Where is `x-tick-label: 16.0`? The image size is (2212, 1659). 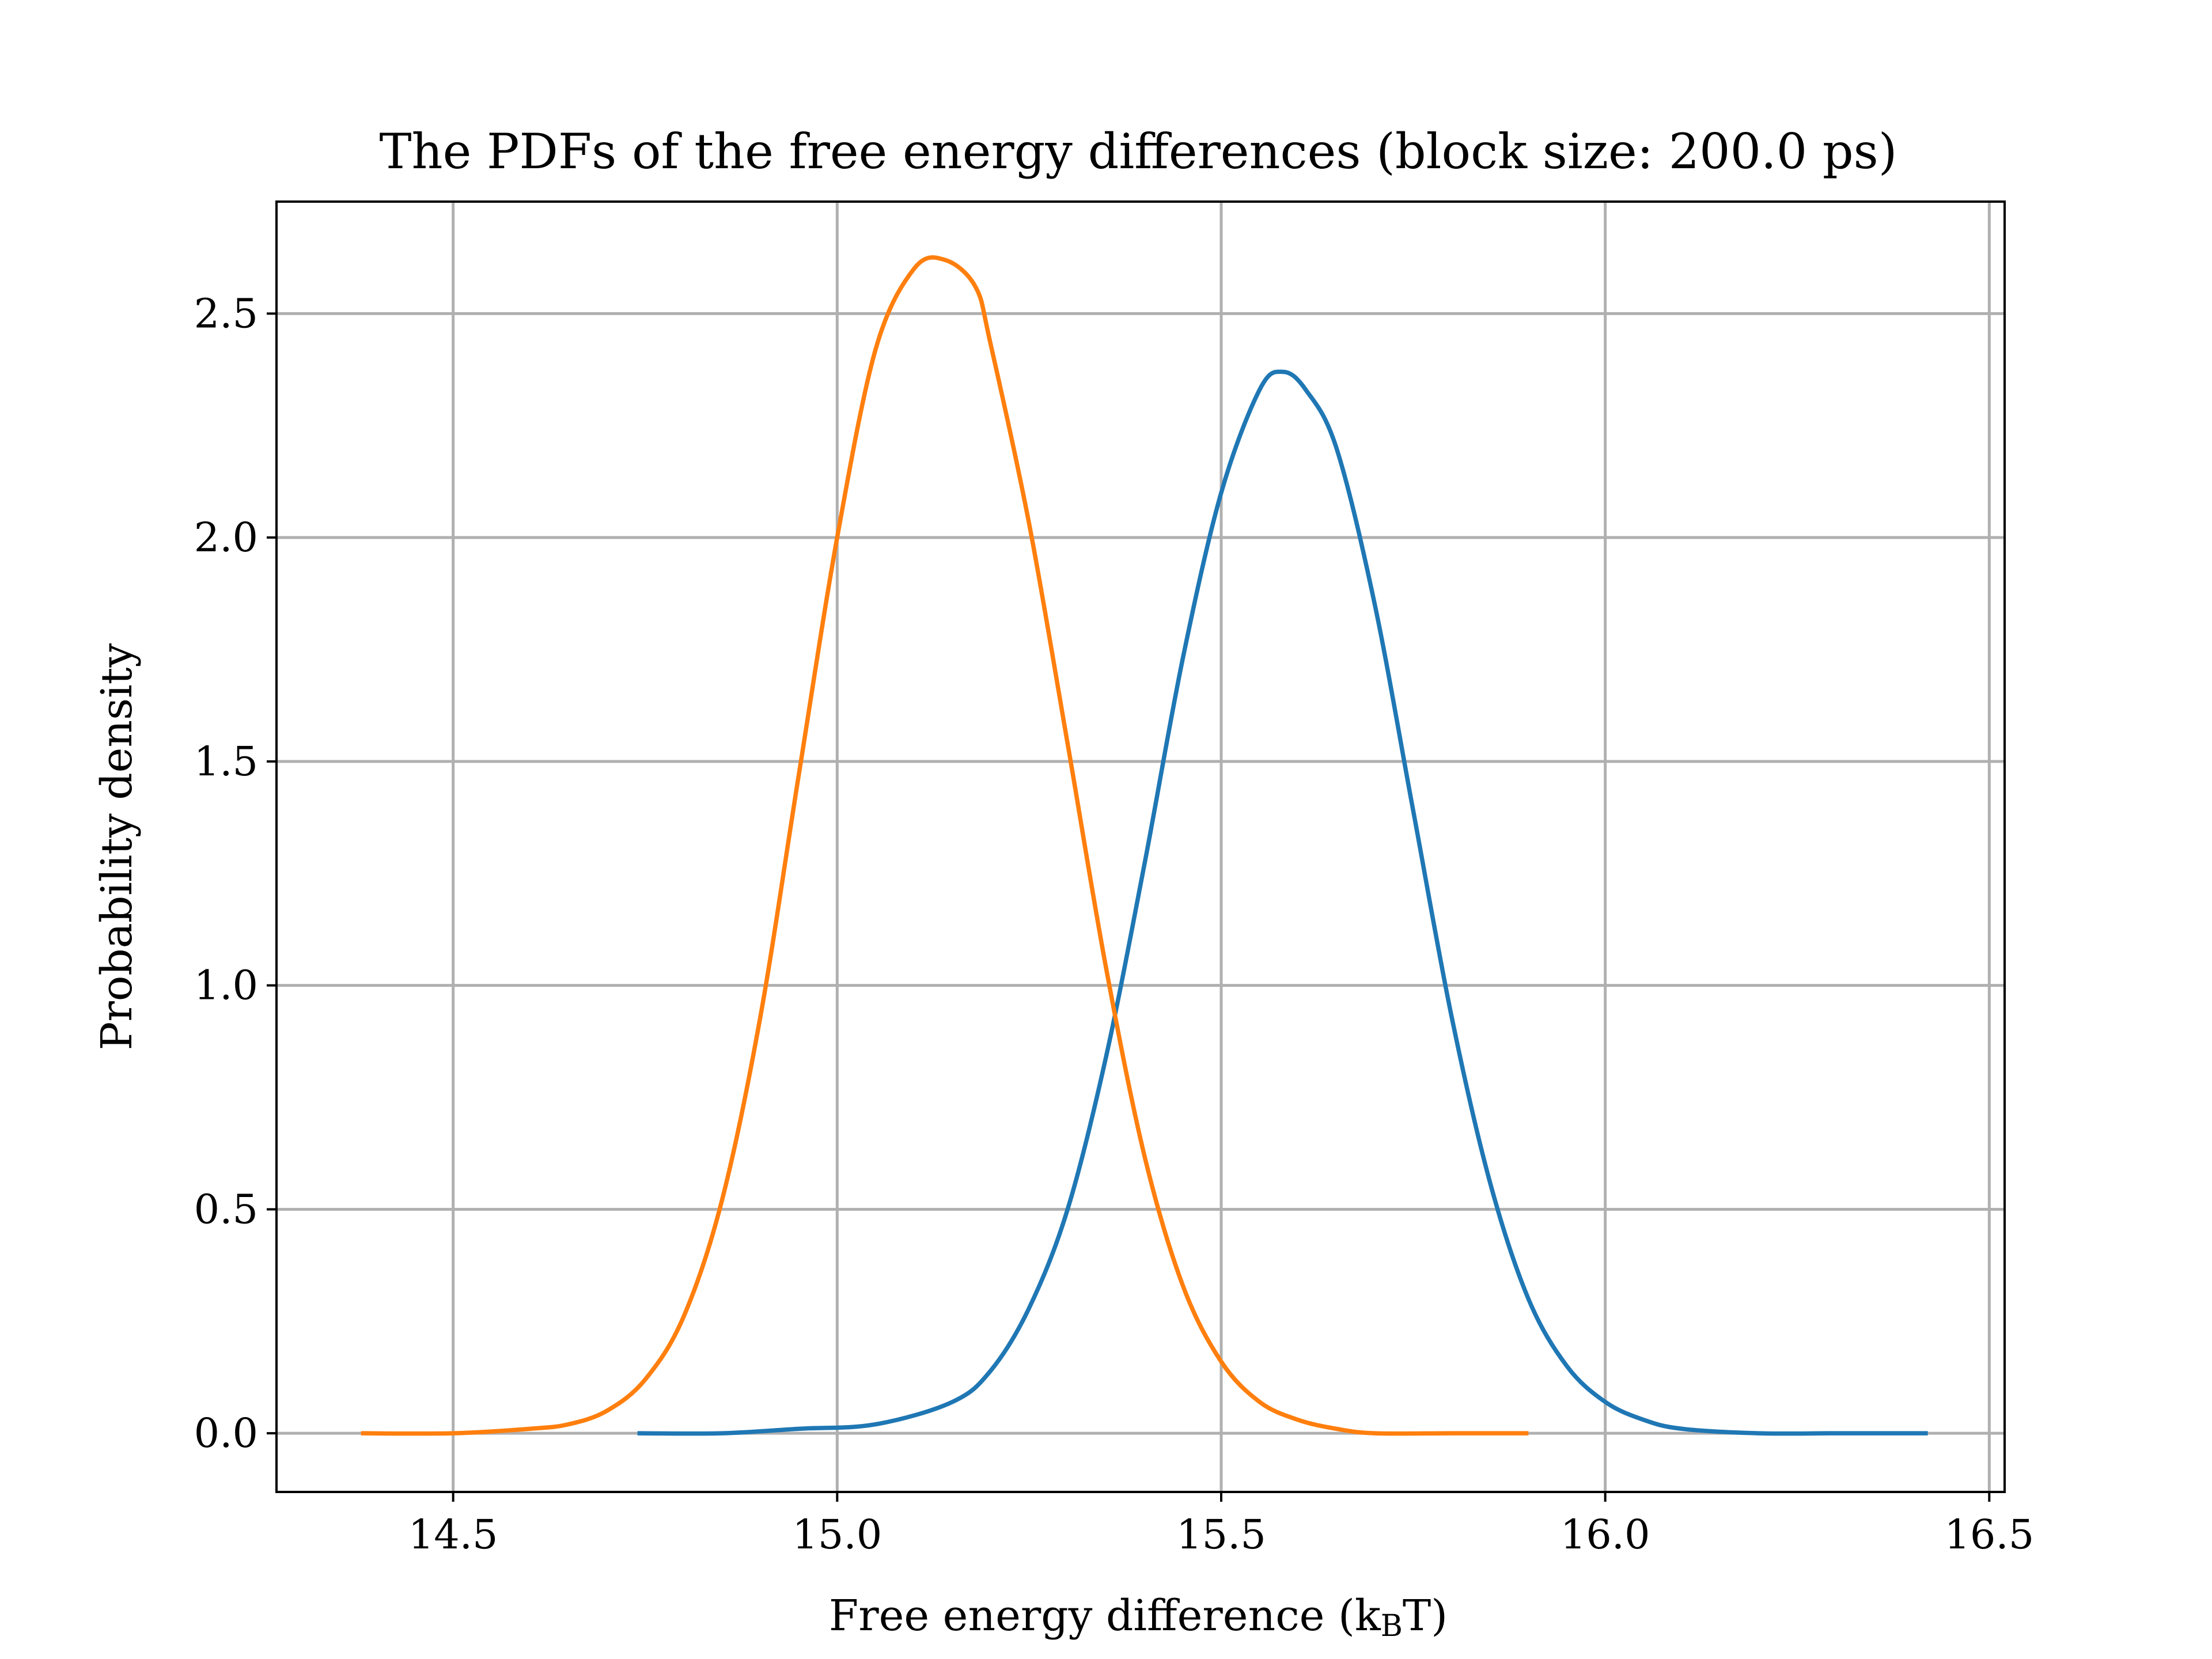
x-tick-label: 16.0 is located at coordinates (1605, 1534).